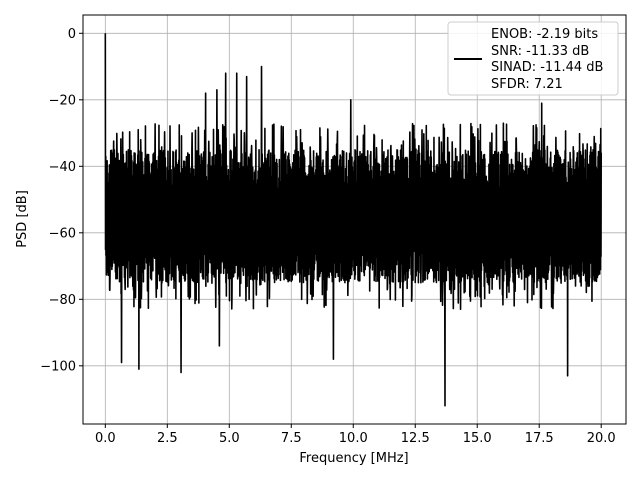 The height and width of the screenshot is (480, 640). What do you see at coordinates (72, 34) in the screenshot?
I see `y-tick-label: 0` at bounding box center [72, 34].